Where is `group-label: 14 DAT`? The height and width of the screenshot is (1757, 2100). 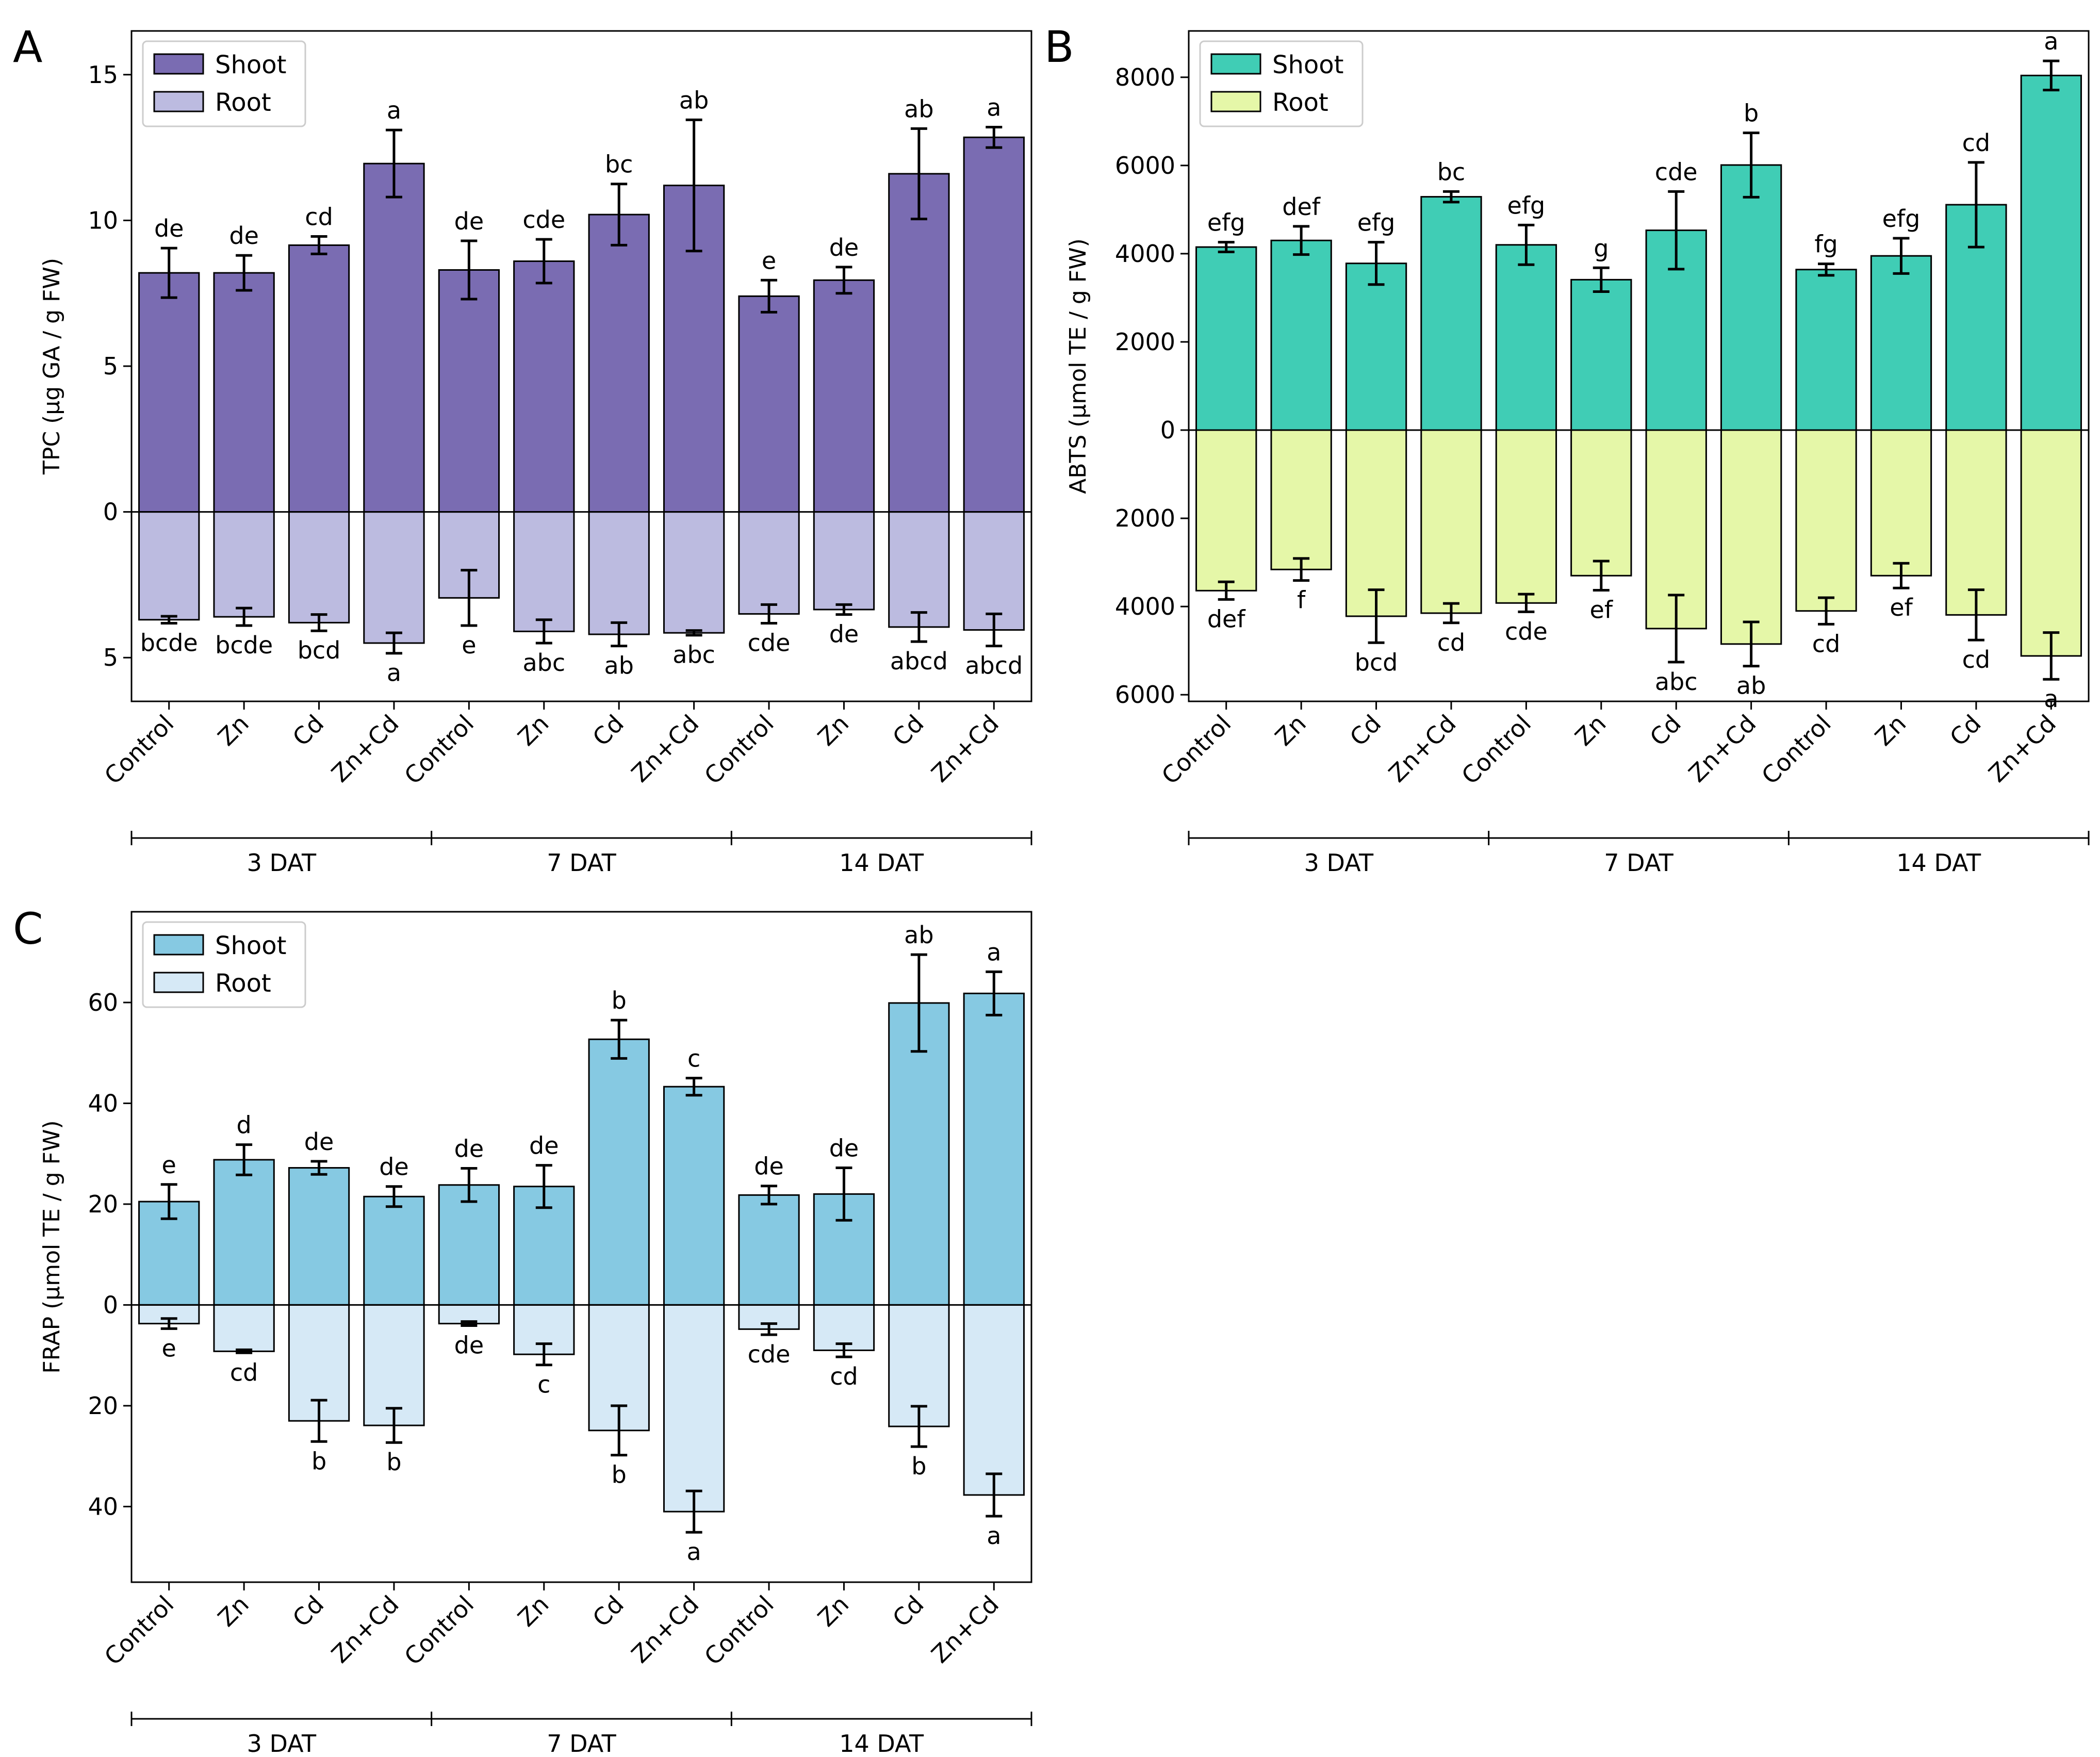 group-label: 14 DAT is located at coordinates (1939, 863).